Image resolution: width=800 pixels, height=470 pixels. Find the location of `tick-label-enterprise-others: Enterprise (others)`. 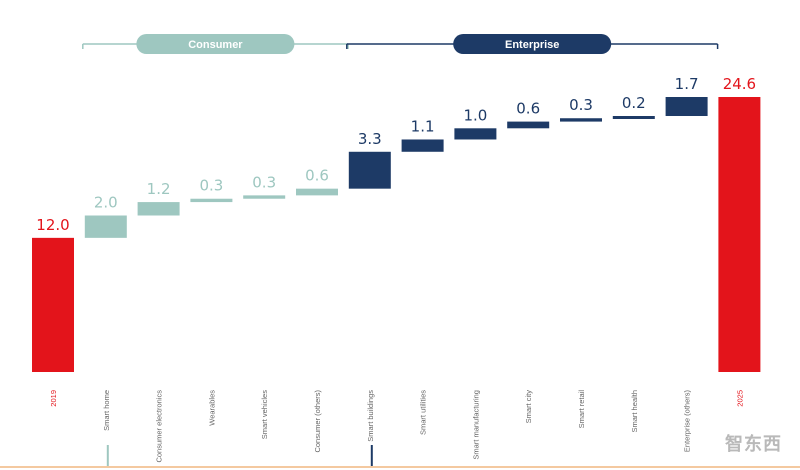

tick-label-enterprise-others: Enterprise (others) is located at coordinates (687, 421).